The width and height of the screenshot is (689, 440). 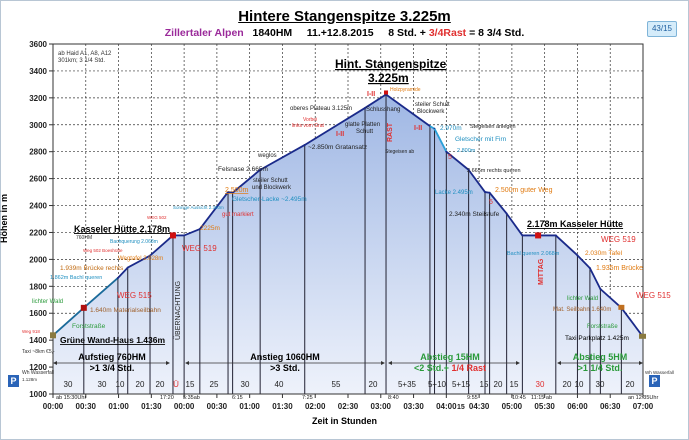 What do you see at coordinates (431, 112) in the screenshot?
I see `annotation-label: Blockwerk` at bounding box center [431, 112].